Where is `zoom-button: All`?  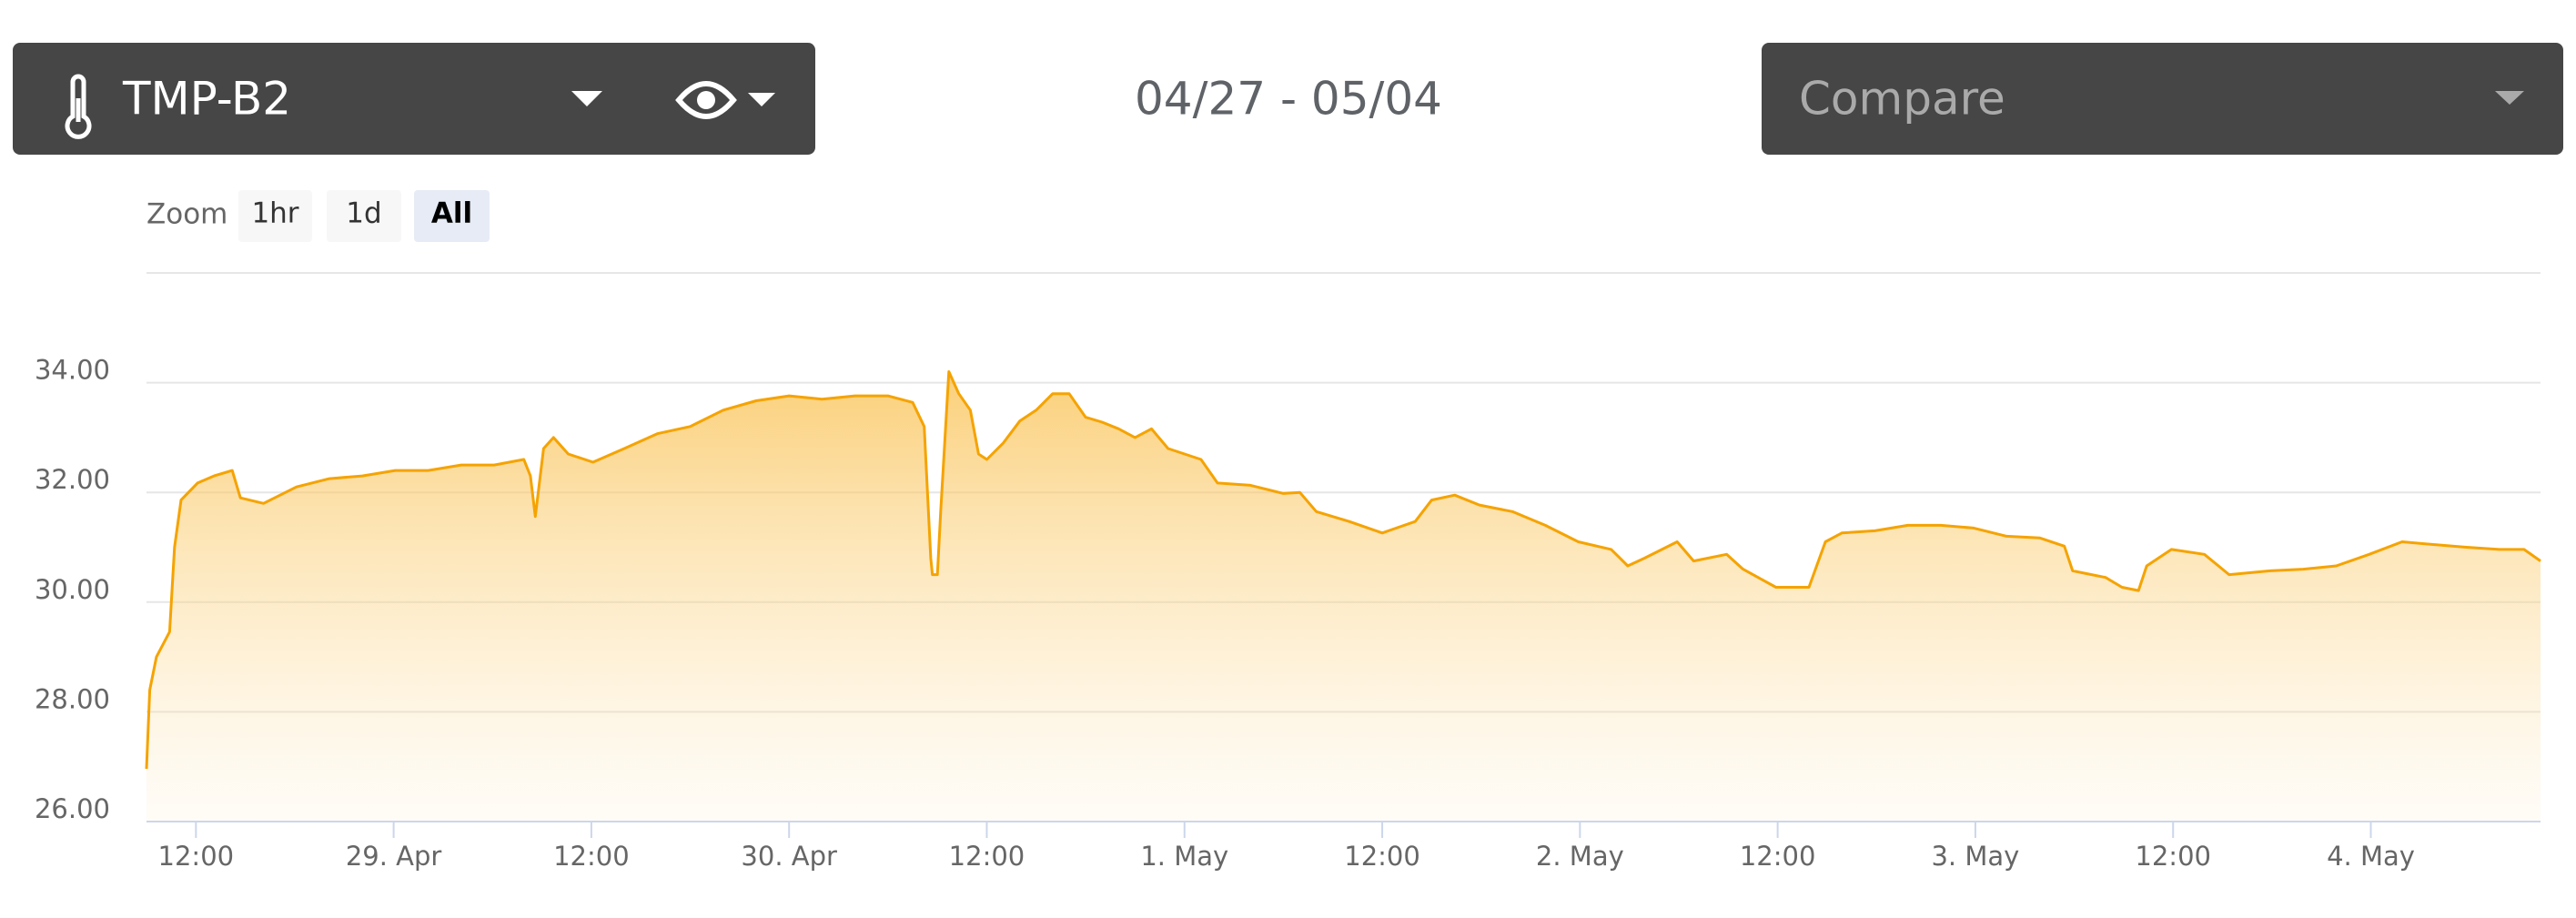
zoom-button: All is located at coordinates (452, 216).